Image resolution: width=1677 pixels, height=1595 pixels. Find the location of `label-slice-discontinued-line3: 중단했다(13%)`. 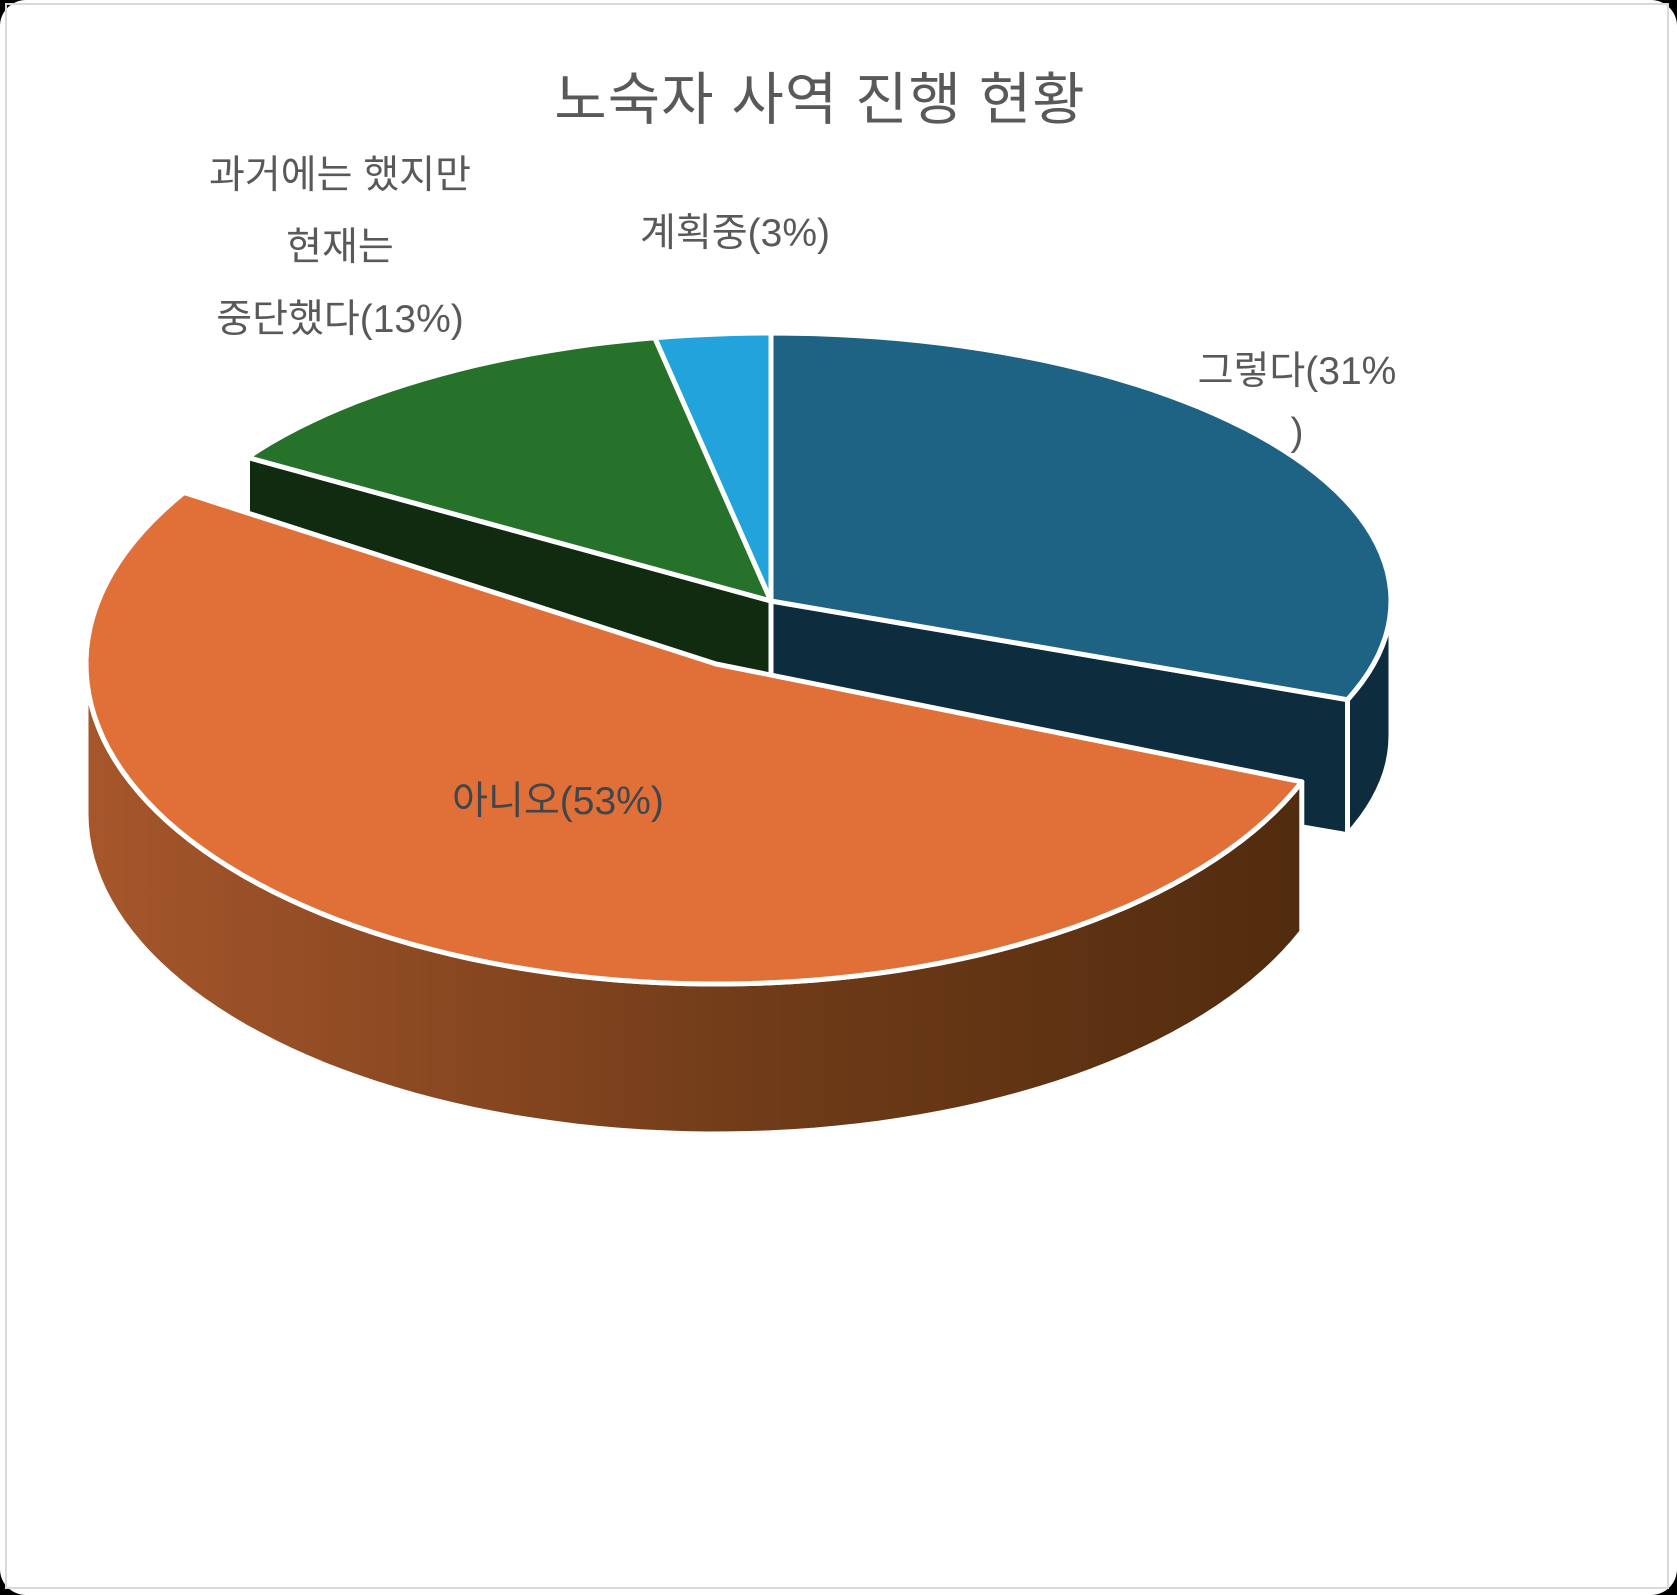

label-slice-discontinued-line3: 중단했다(13%) is located at coordinates (340, 319).